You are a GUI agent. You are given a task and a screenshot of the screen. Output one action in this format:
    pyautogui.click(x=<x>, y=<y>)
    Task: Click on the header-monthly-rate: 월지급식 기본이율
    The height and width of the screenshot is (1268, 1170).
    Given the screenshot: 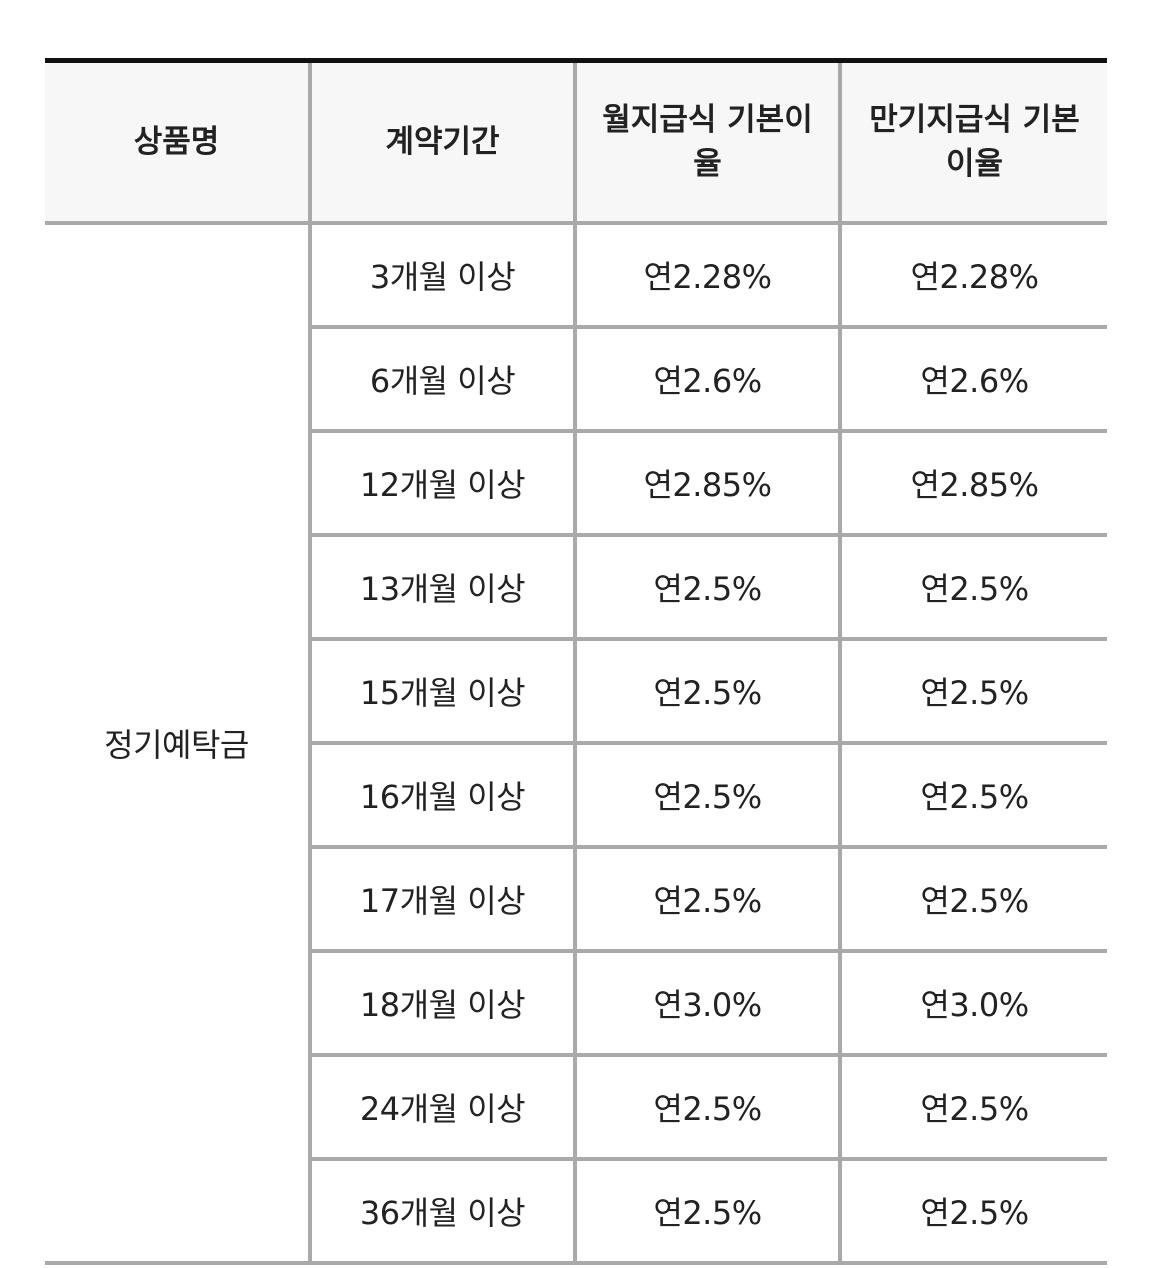 What is the action you would take?
    pyautogui.click(x=708, y=142)
    